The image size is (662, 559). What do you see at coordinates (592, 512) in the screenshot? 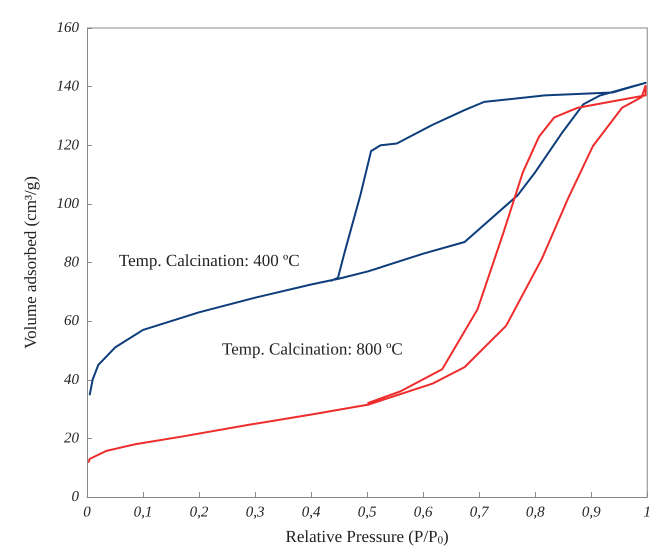
I see `x-tick-label: 0,9` at bounding box center [592, 512].